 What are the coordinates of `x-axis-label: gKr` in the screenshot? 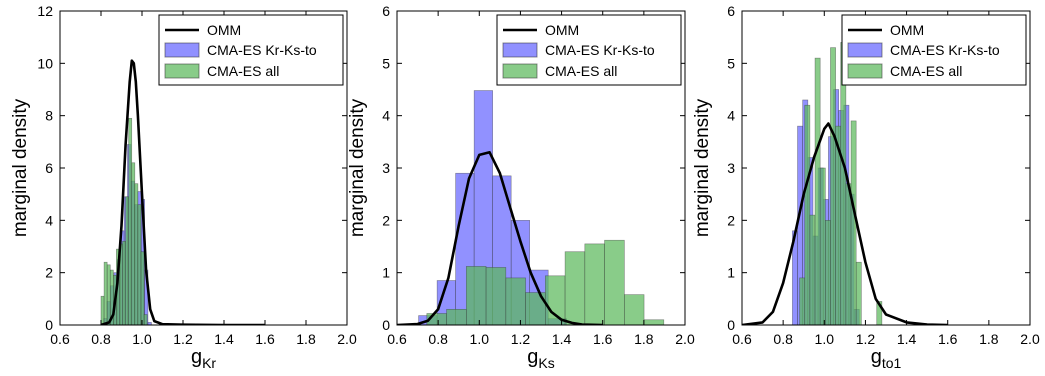 It's located at (203, 358).